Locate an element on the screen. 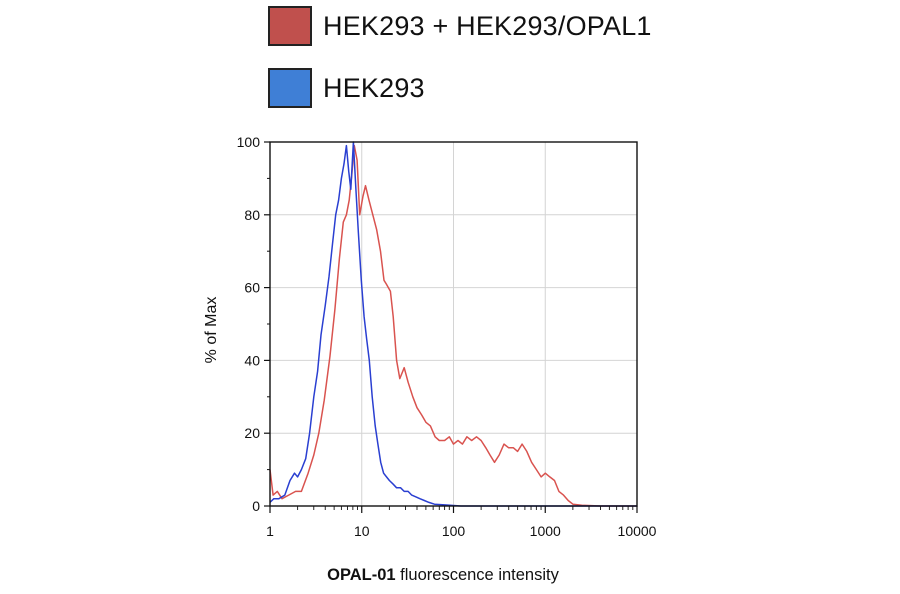 The width and height of the screenshot is (900, 594). x-tick-label-10000: 10000 is located at coordinates (637, 531).